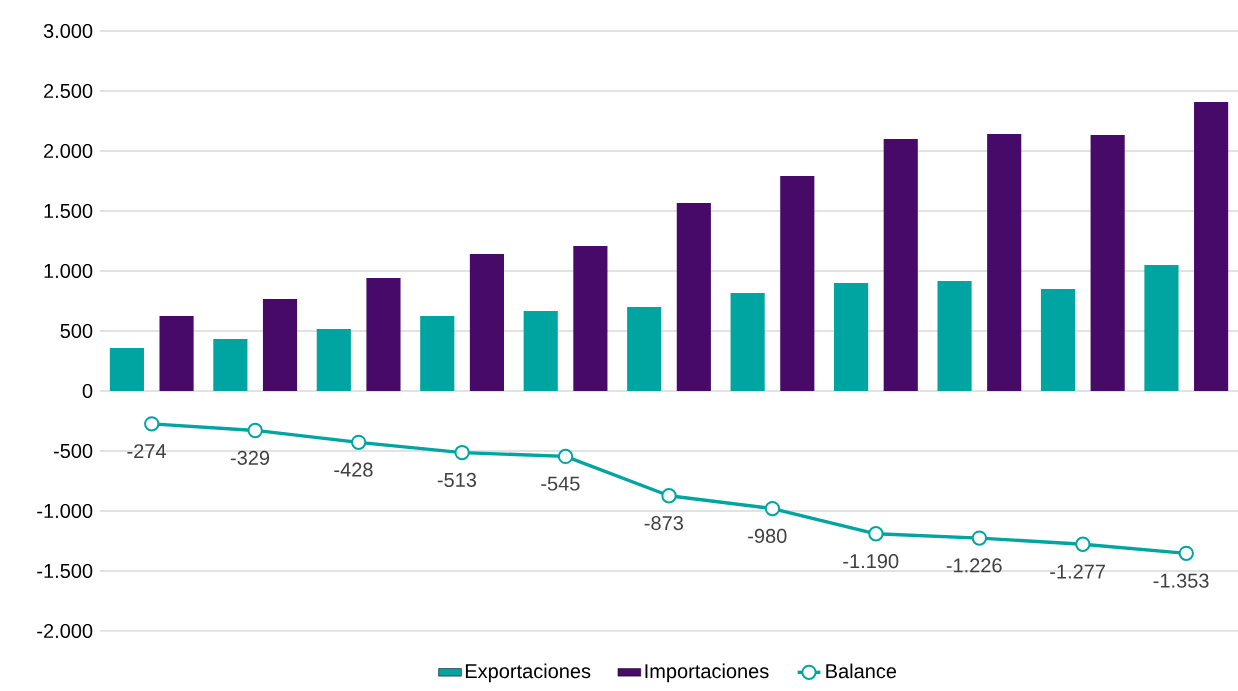  Describe the element at coordinates (560, 483) in the screenshot. I see `data-label: -545` at that location.